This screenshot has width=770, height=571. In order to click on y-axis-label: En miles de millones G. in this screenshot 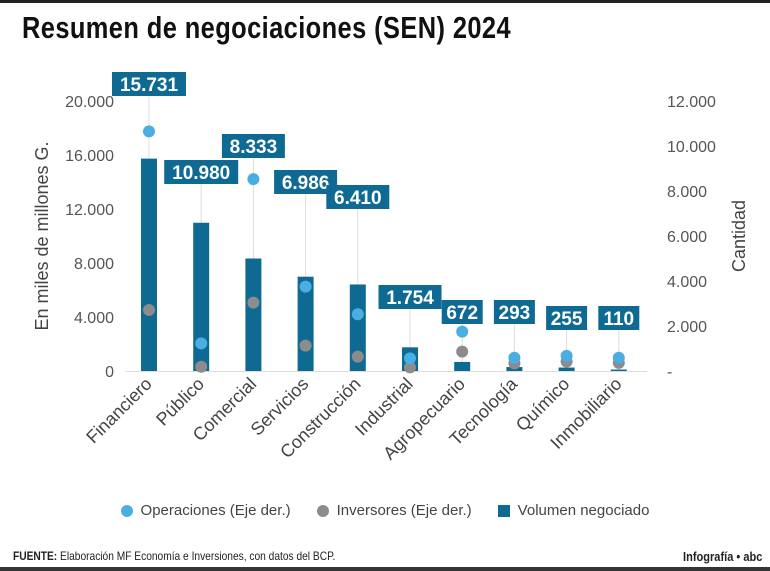, I will do `click(42, 235)`.